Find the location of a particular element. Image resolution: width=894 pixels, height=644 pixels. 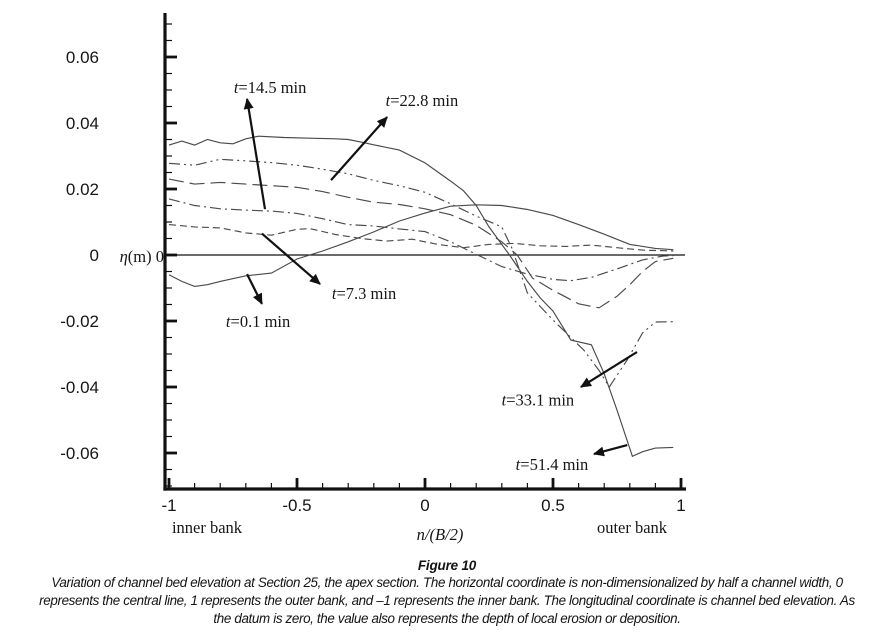

x-tick-label: 0 is located at coordinates (424, 505).